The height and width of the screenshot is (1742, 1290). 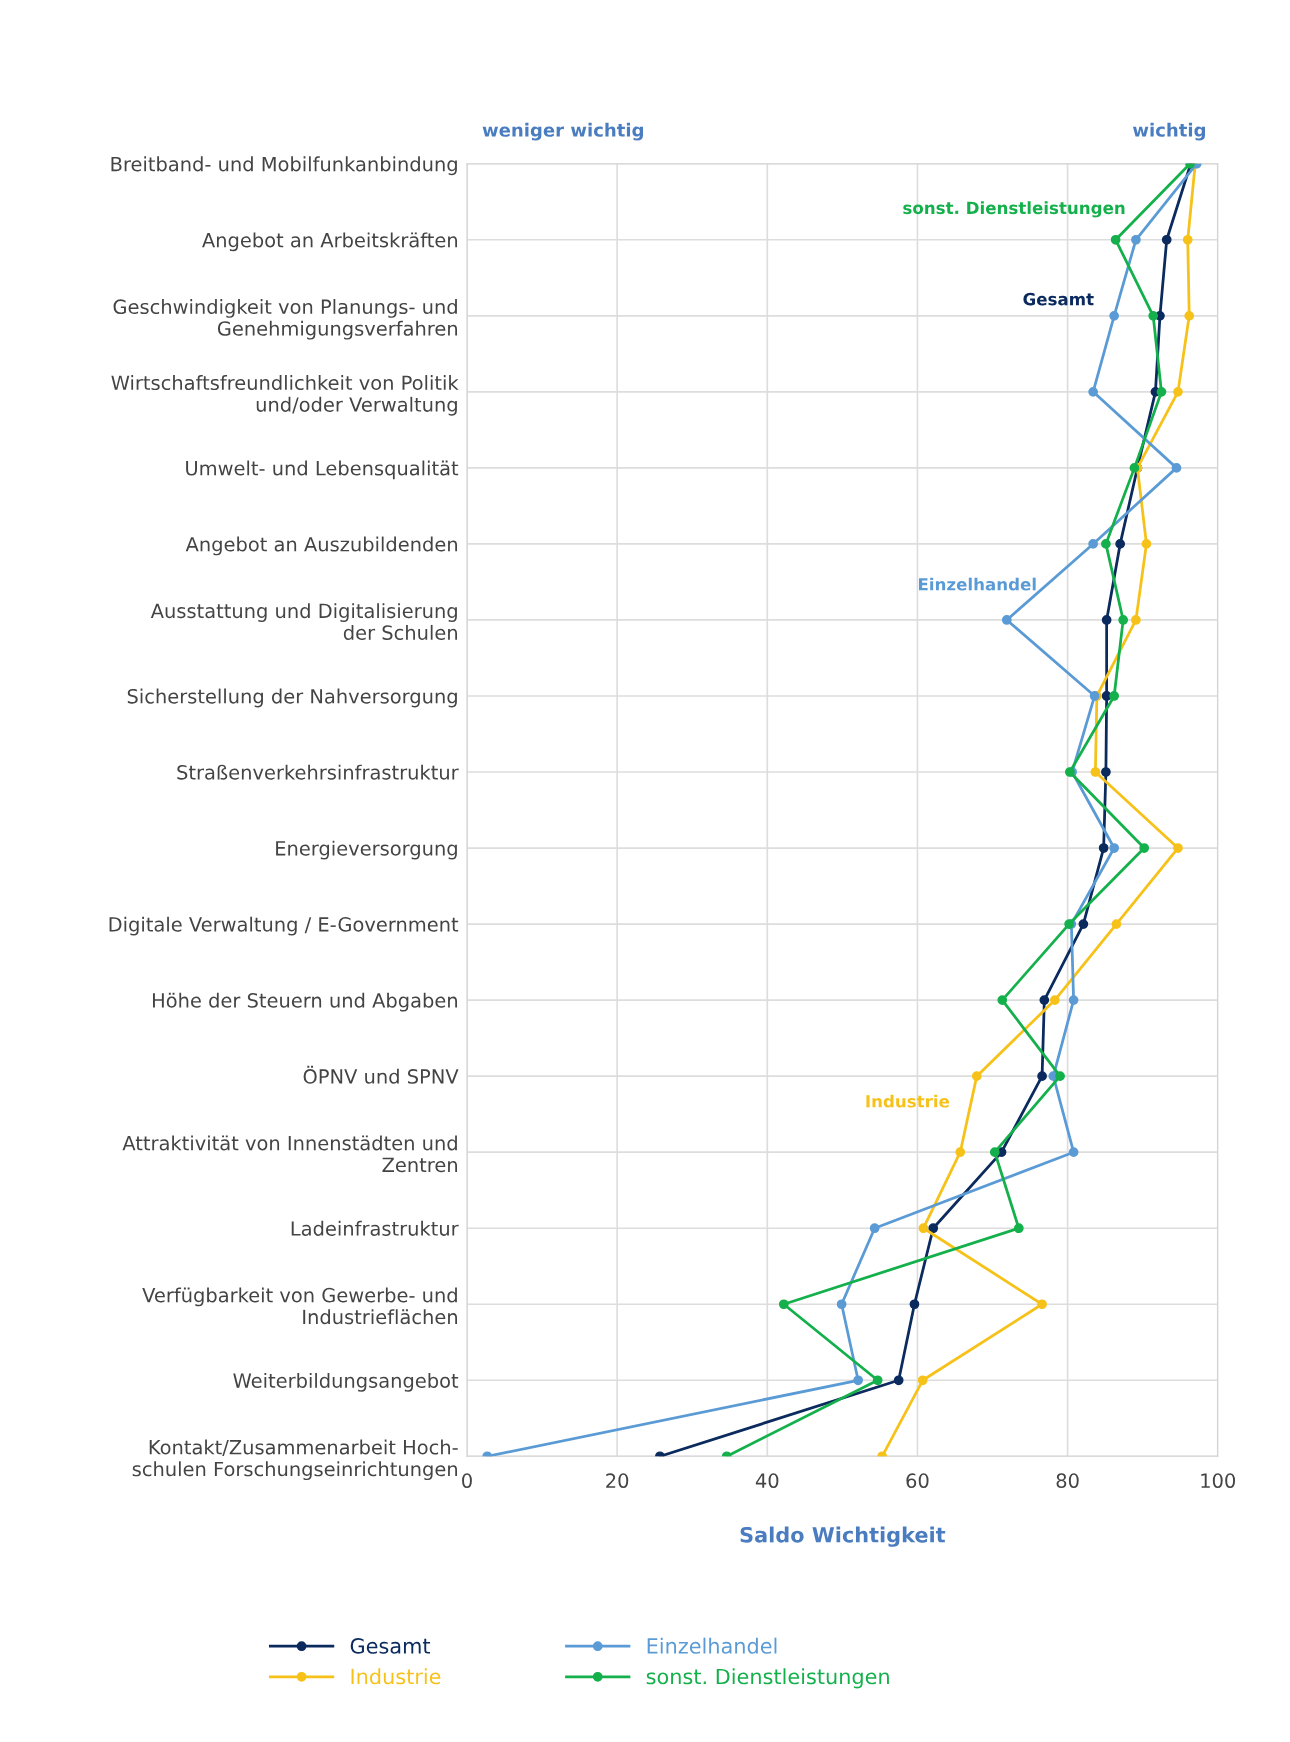 What do you see at coordinates (396, 1676) in the screenshot?
I see `legend-label: Industrie` at bounding box center [396, 1676].